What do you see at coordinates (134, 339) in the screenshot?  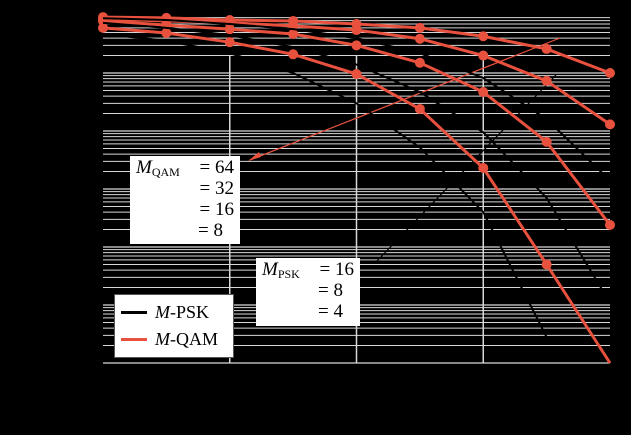 I see `legend-swatch-qam` at bounding box center [134, 339].